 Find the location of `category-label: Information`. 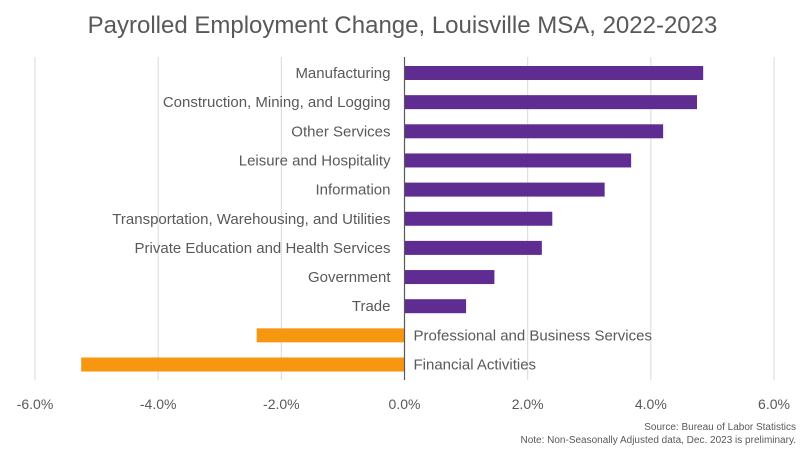

category-label: Information is located at coordinates (352, 190).